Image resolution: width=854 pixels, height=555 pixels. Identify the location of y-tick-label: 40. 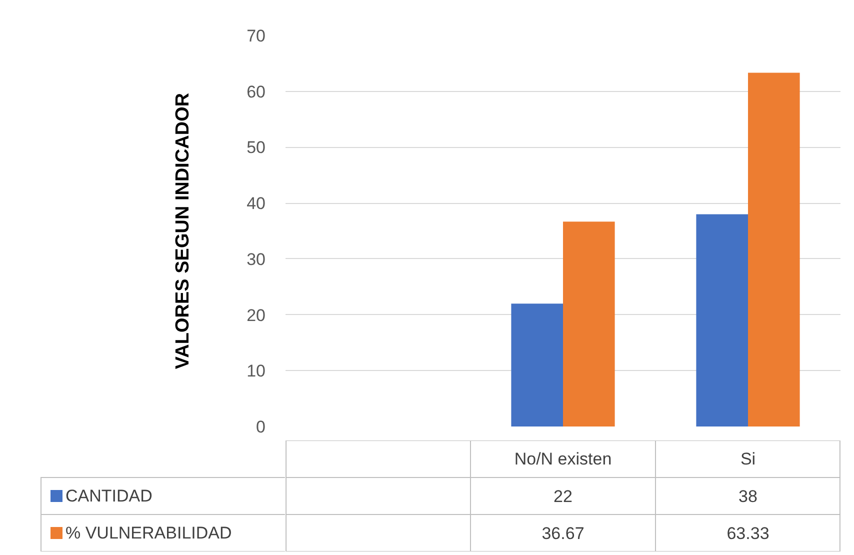
(256, 204).